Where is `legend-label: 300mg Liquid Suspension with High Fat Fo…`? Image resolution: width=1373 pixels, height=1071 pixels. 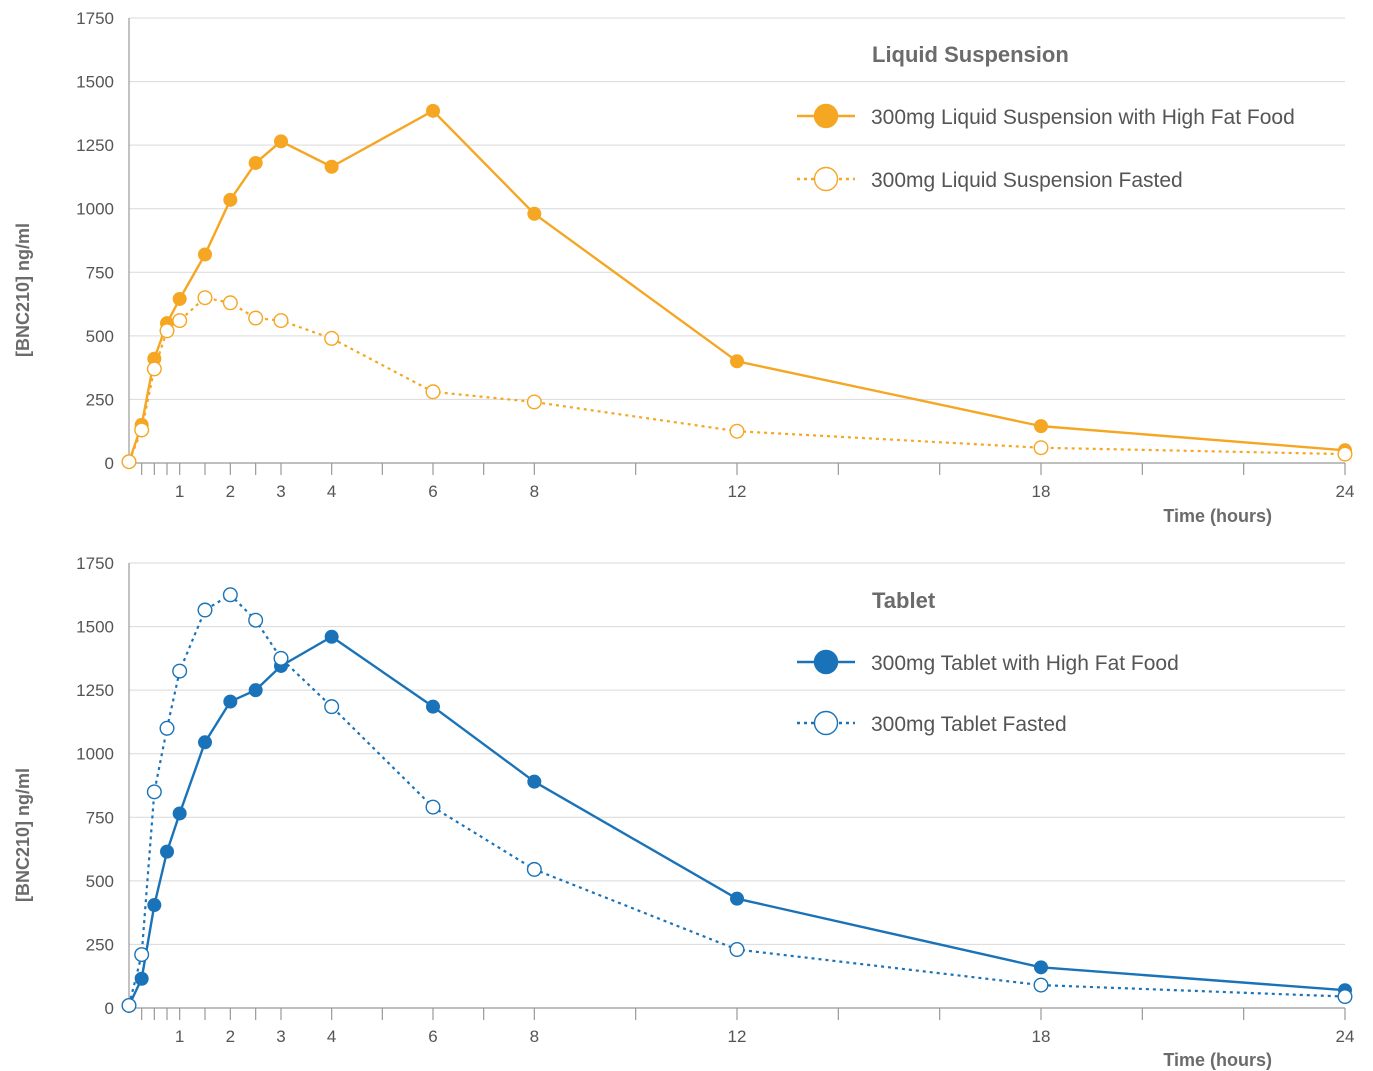
legend-label: 300mg Liquid Suspension with High Fat Fo… is located at coordinates (1083, 117).